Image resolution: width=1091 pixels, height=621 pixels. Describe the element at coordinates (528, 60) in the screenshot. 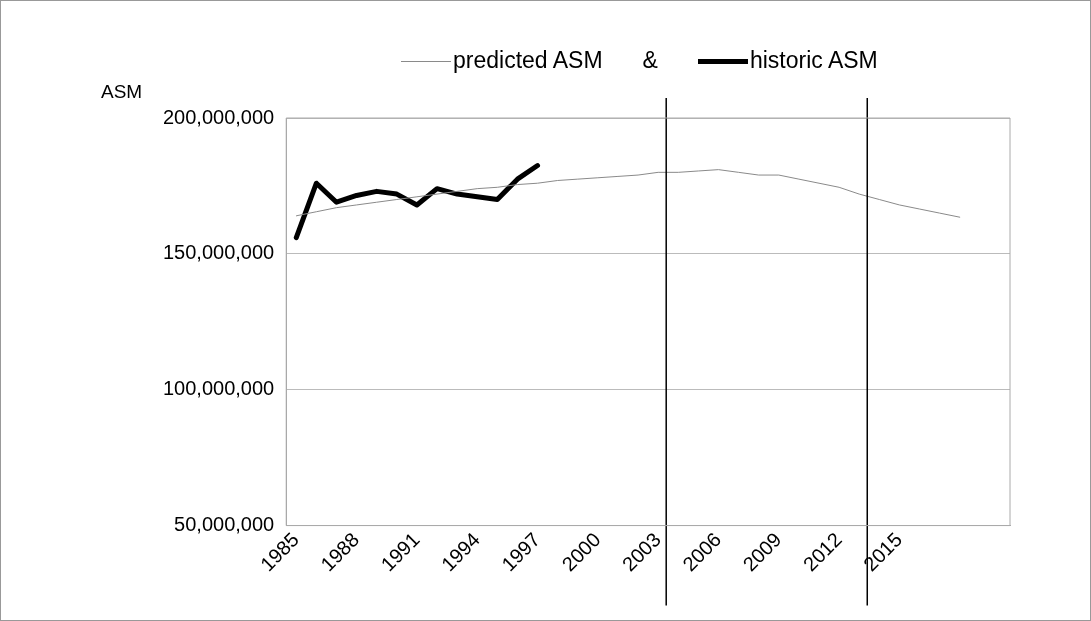

I see `legend-label: predicted ASM` at that location.